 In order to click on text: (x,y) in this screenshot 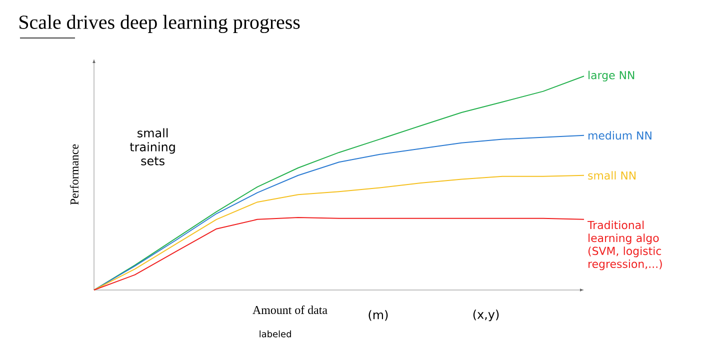, I will do `click(486, 316)`.